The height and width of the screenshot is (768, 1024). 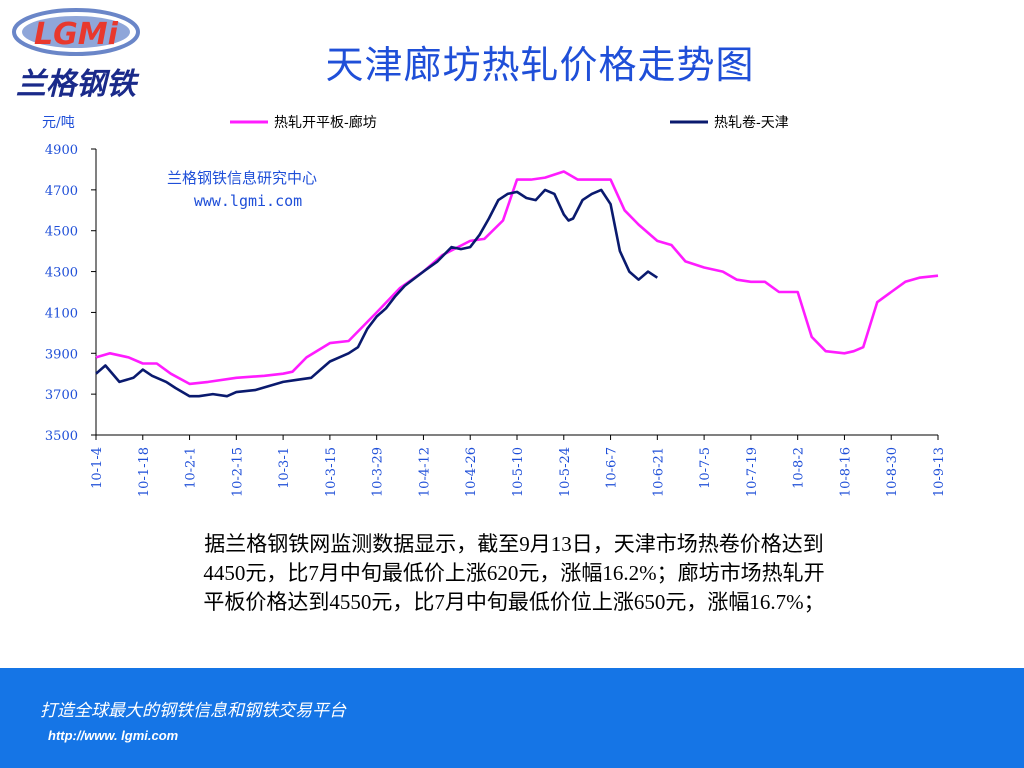 What do you see at coordinates (61, 150) in the screenshot?
I see `y-tick-label: 4900` at bounding box center [61, 150].